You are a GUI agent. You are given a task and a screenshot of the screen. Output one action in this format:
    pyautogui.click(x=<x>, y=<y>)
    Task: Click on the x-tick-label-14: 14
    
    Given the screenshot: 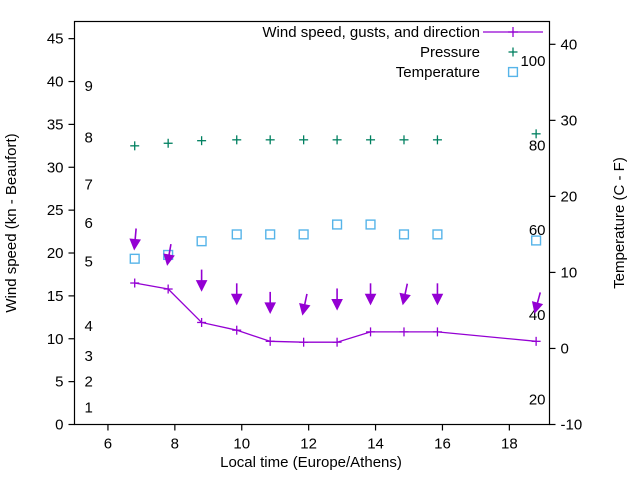 What is the action you would take?
    pyautogui.click(x=375, y=444)
    